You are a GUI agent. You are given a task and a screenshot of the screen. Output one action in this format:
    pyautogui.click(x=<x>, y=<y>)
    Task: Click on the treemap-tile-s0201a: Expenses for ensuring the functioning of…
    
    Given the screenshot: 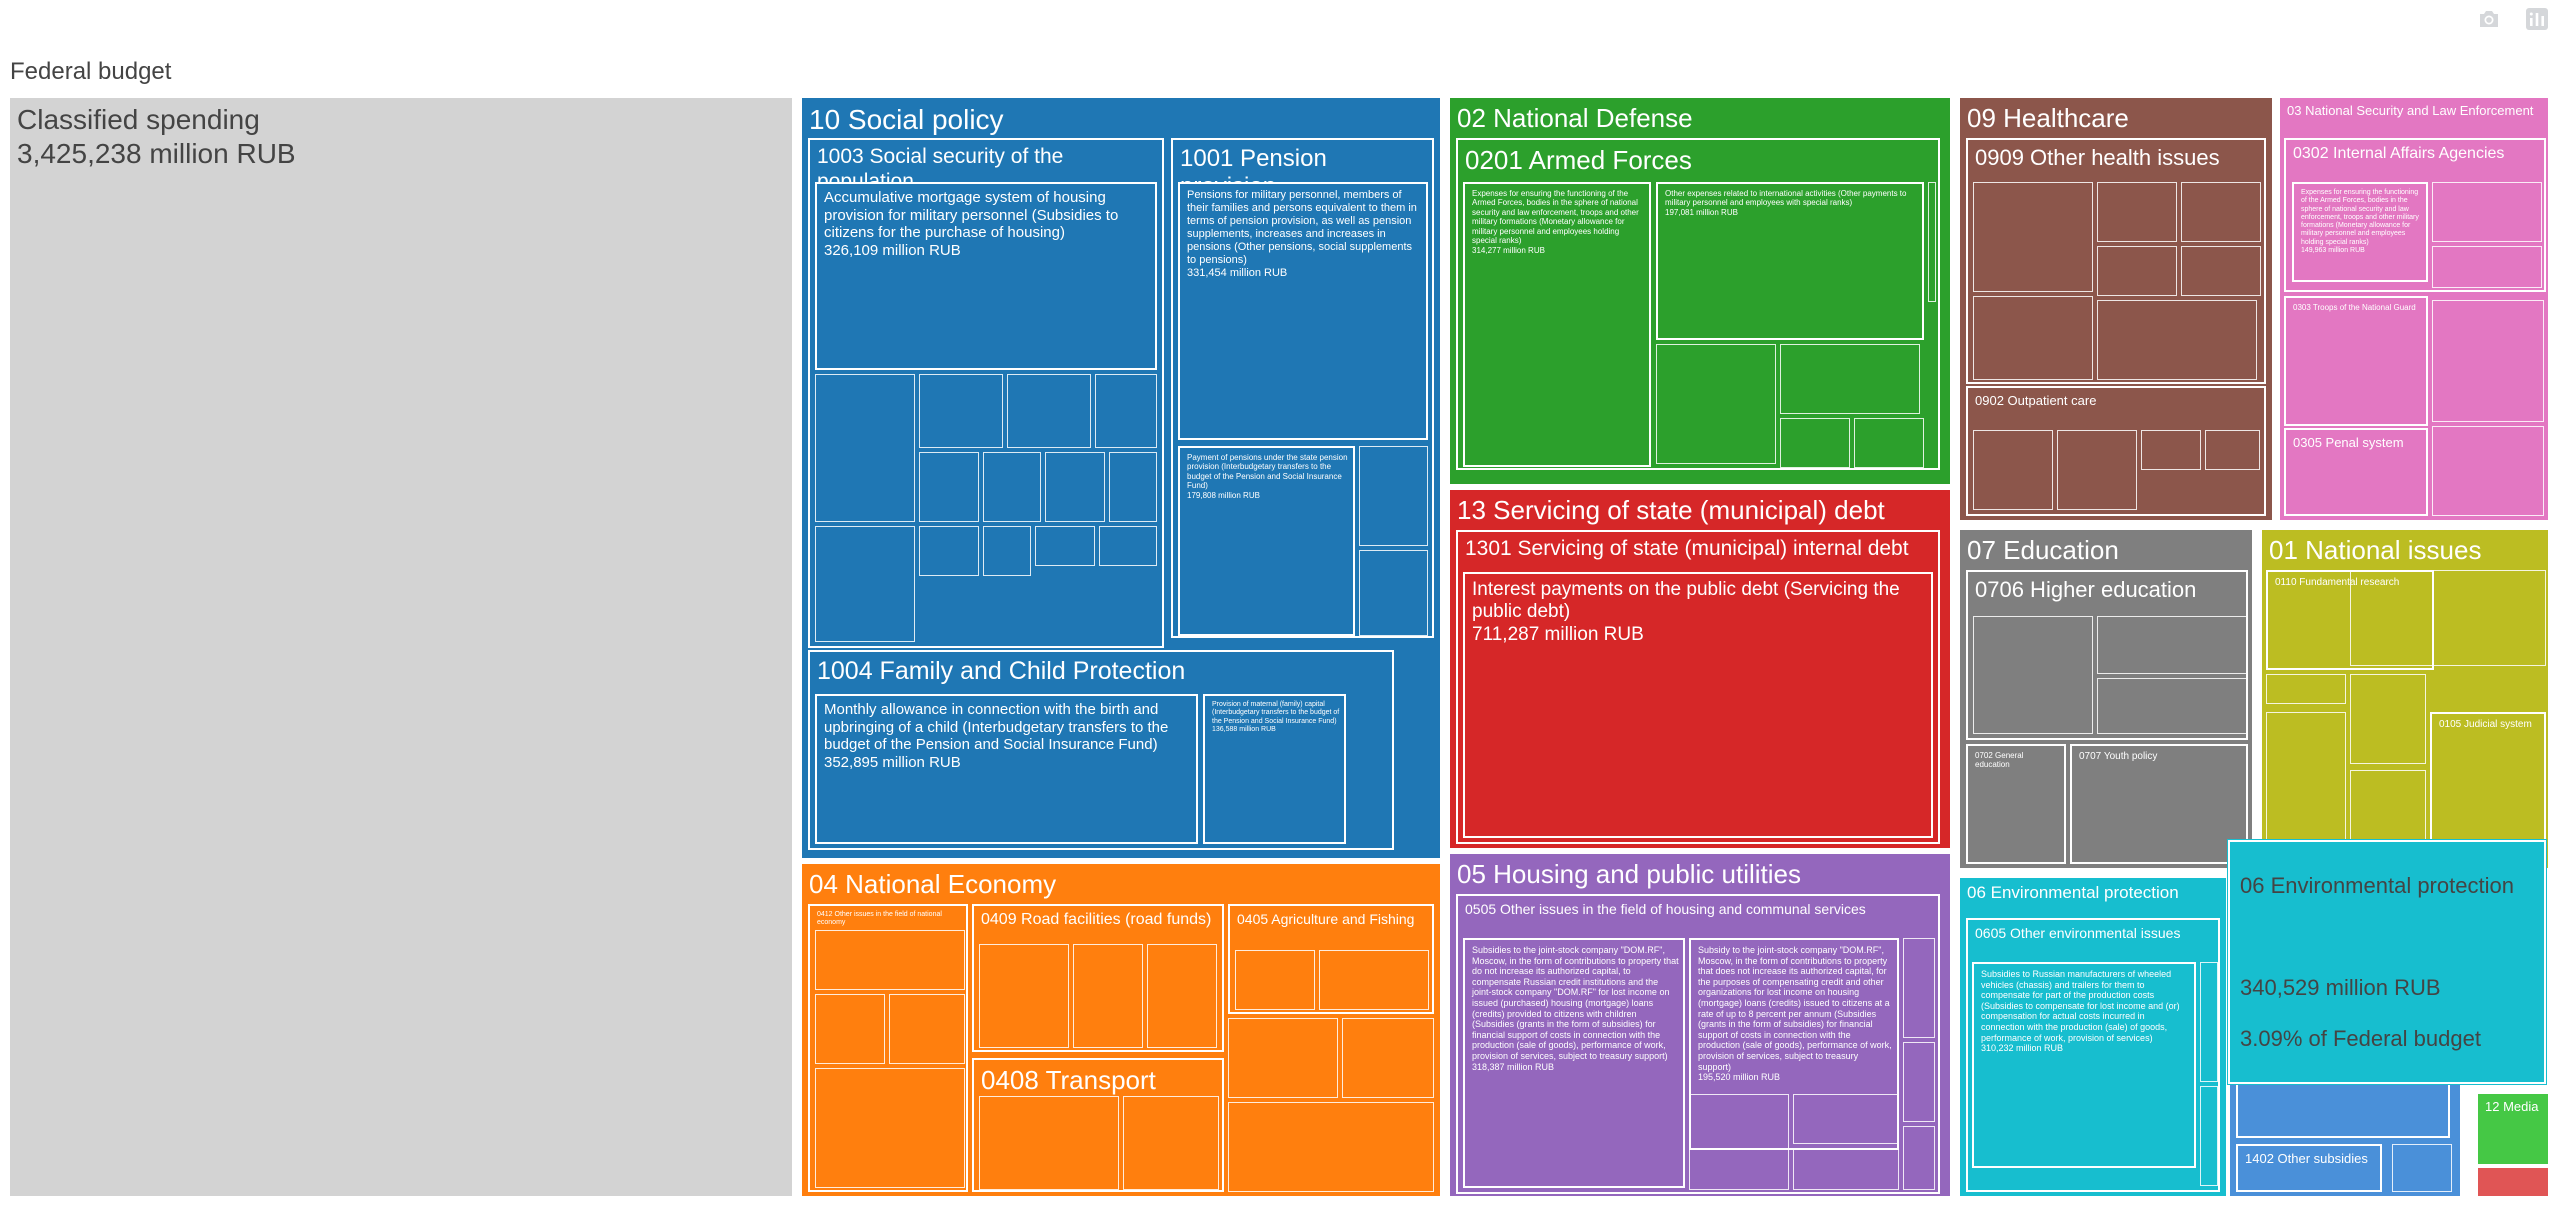 What is the action you would take?
    pyautogui.click(x=1557, y=324)
    